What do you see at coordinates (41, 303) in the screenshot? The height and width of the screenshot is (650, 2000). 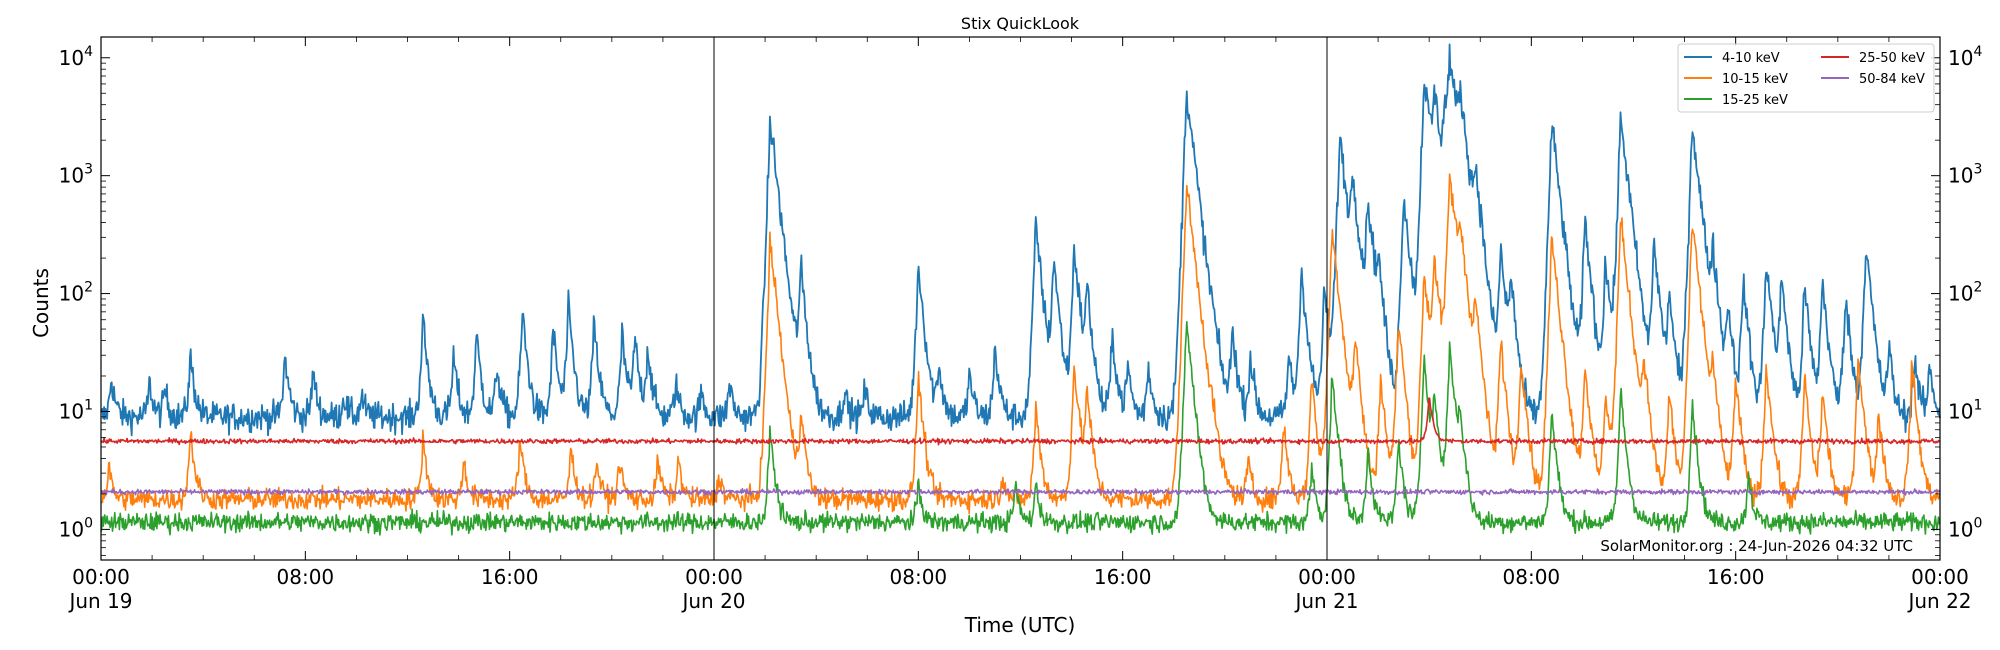 I see `y-axis-title: Counts` at bounding box center [41, 303].